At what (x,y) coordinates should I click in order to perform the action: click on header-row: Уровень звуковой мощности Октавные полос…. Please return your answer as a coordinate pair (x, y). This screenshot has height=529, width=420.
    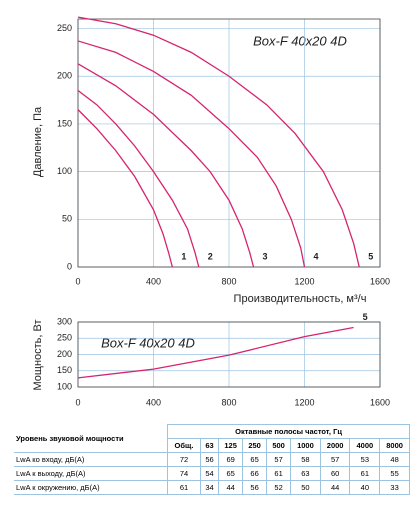
    Looking at the image, I should click on (212, 438).